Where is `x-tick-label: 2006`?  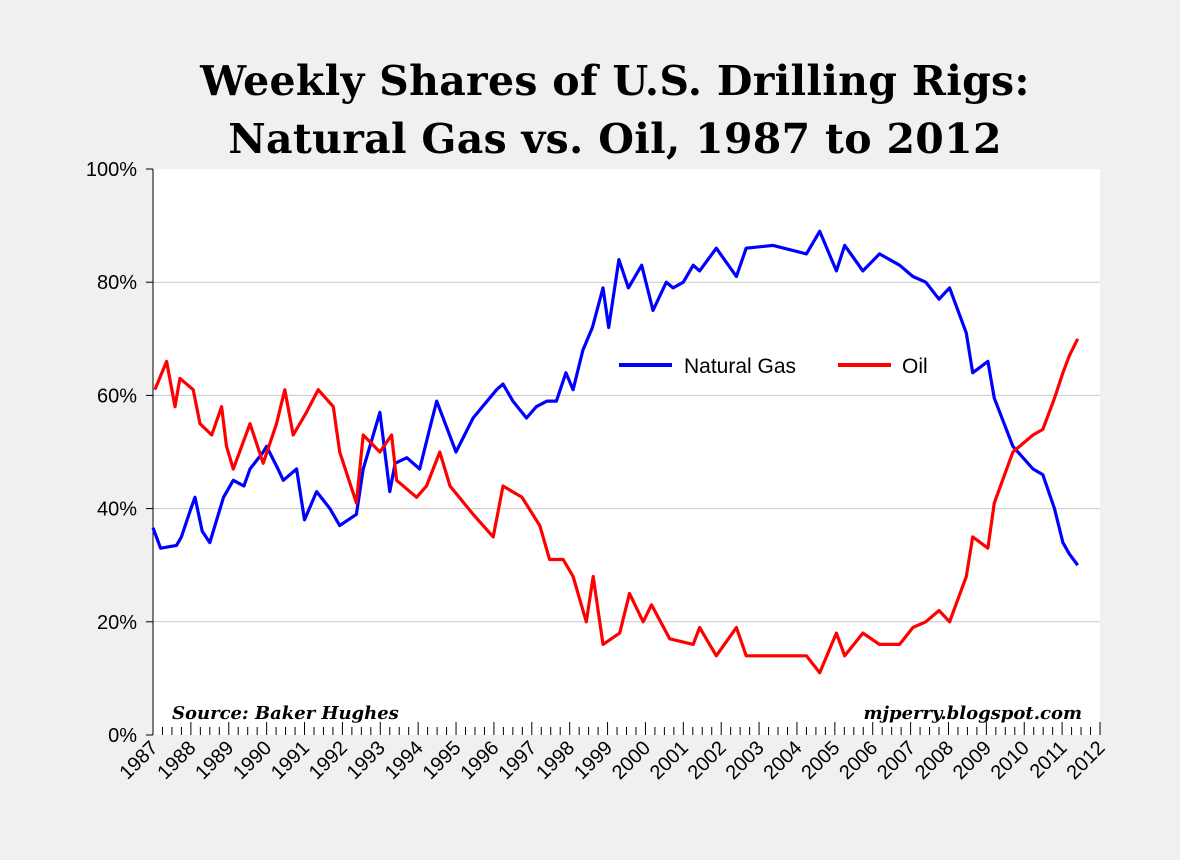
x-tick-label: 2006 is located at coordinates (858, 760).